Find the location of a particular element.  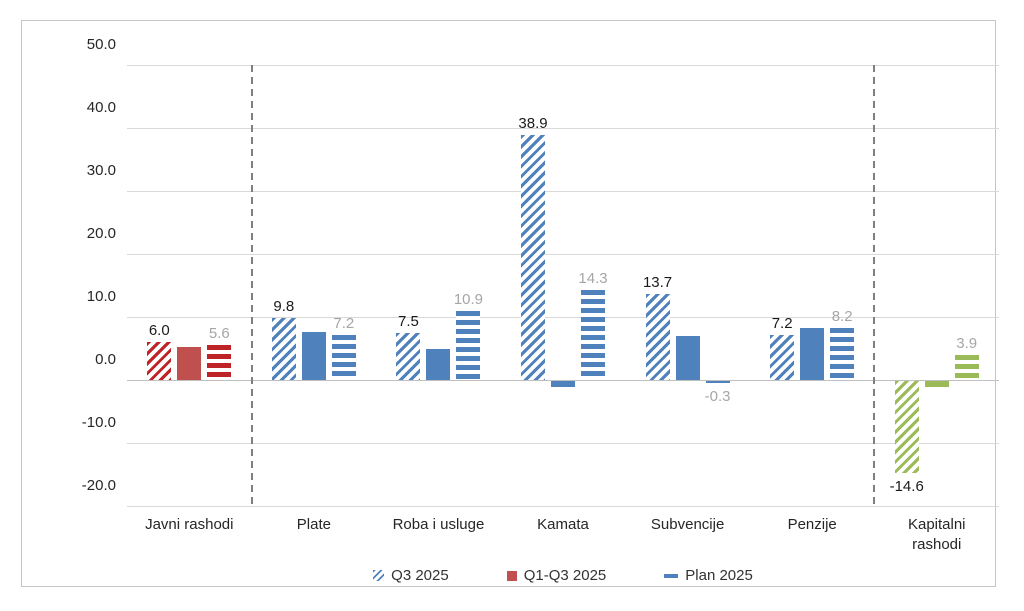

bar-q1-q3-2025-kapitalni-rashodi is located at coordinates (936, 384).